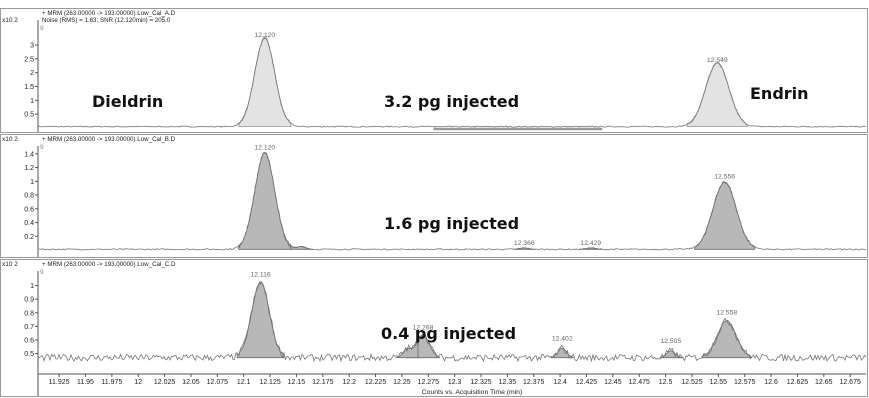 This screenshot has width=869, height=398. I want to click on x-tick-label: 12.025, so click(165, 382).